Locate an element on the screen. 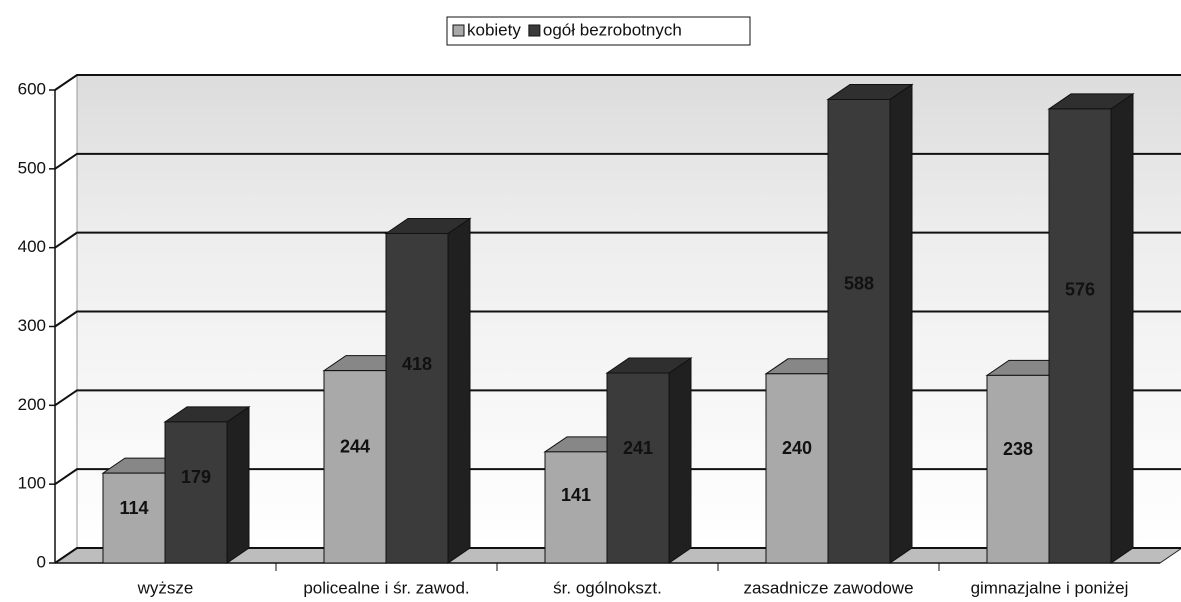 This screenshot has height=602, width=1181. y-tick-label: 500 is located at coordinates (32, 167).